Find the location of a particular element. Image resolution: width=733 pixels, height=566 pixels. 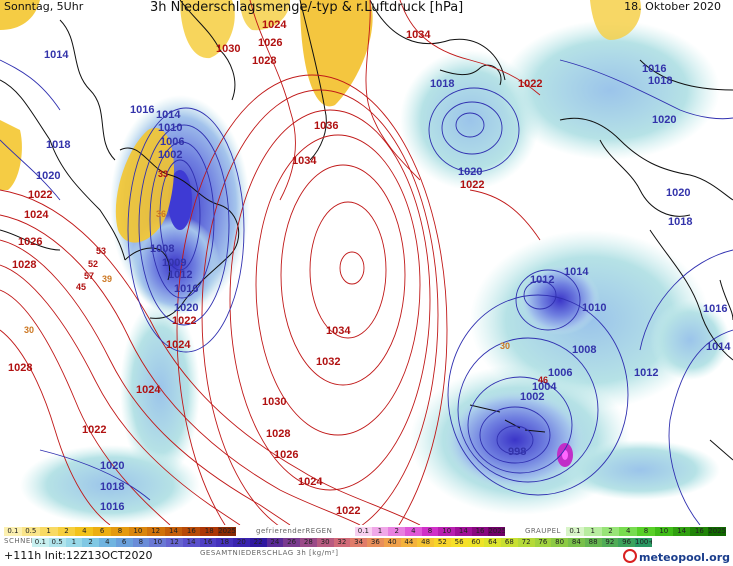

total-precipitation-scale-step: 32 is located at coordinates (342, 542).